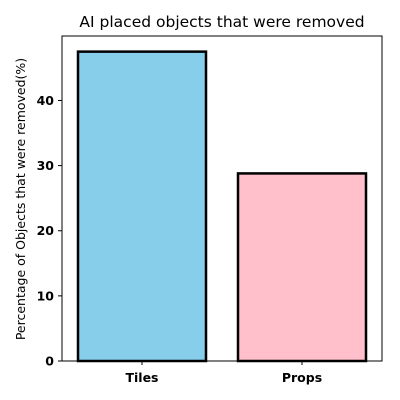  I want to click on x-tick-label-tiles: Tiles, so click(141, 377).